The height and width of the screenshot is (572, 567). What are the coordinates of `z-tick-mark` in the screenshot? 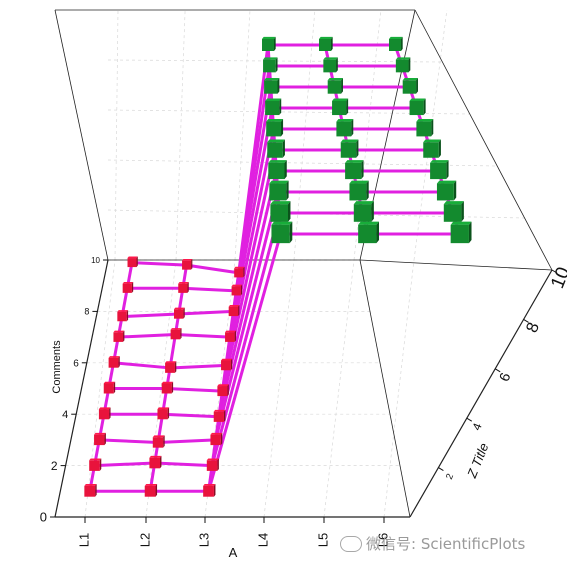 It's located at (554, 271).